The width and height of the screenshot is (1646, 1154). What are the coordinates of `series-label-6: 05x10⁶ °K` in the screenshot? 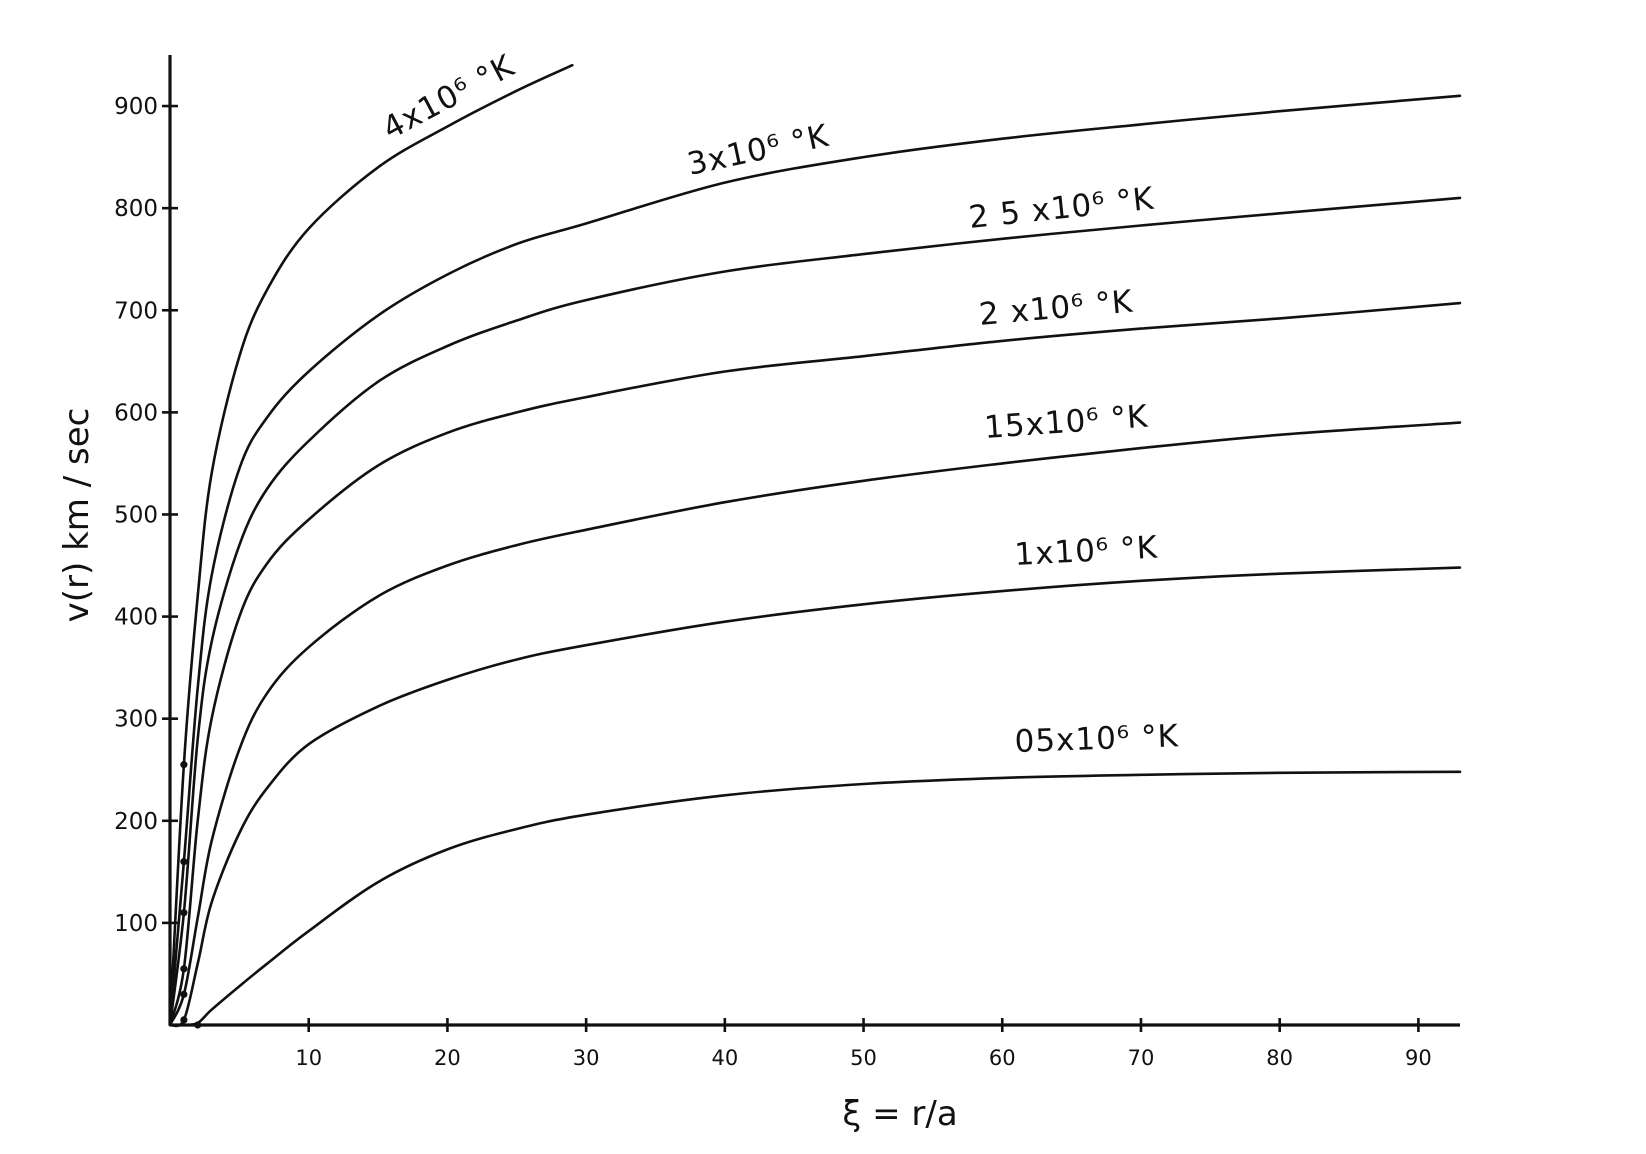 It's located at (1097, 739).